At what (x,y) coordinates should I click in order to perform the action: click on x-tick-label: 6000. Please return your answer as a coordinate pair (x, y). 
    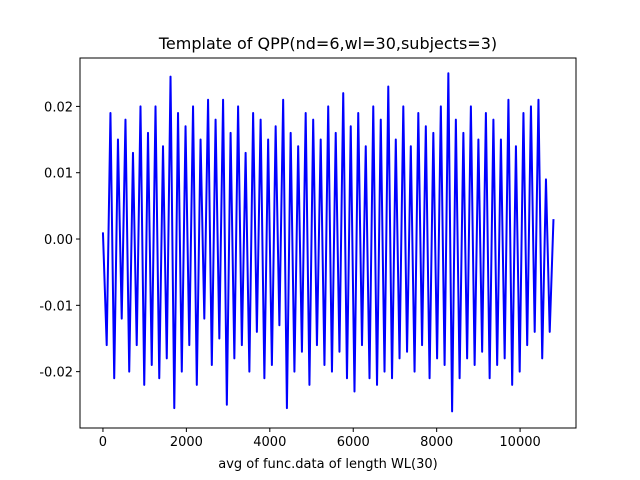
    Looking at the image, I should click on (353, 442).